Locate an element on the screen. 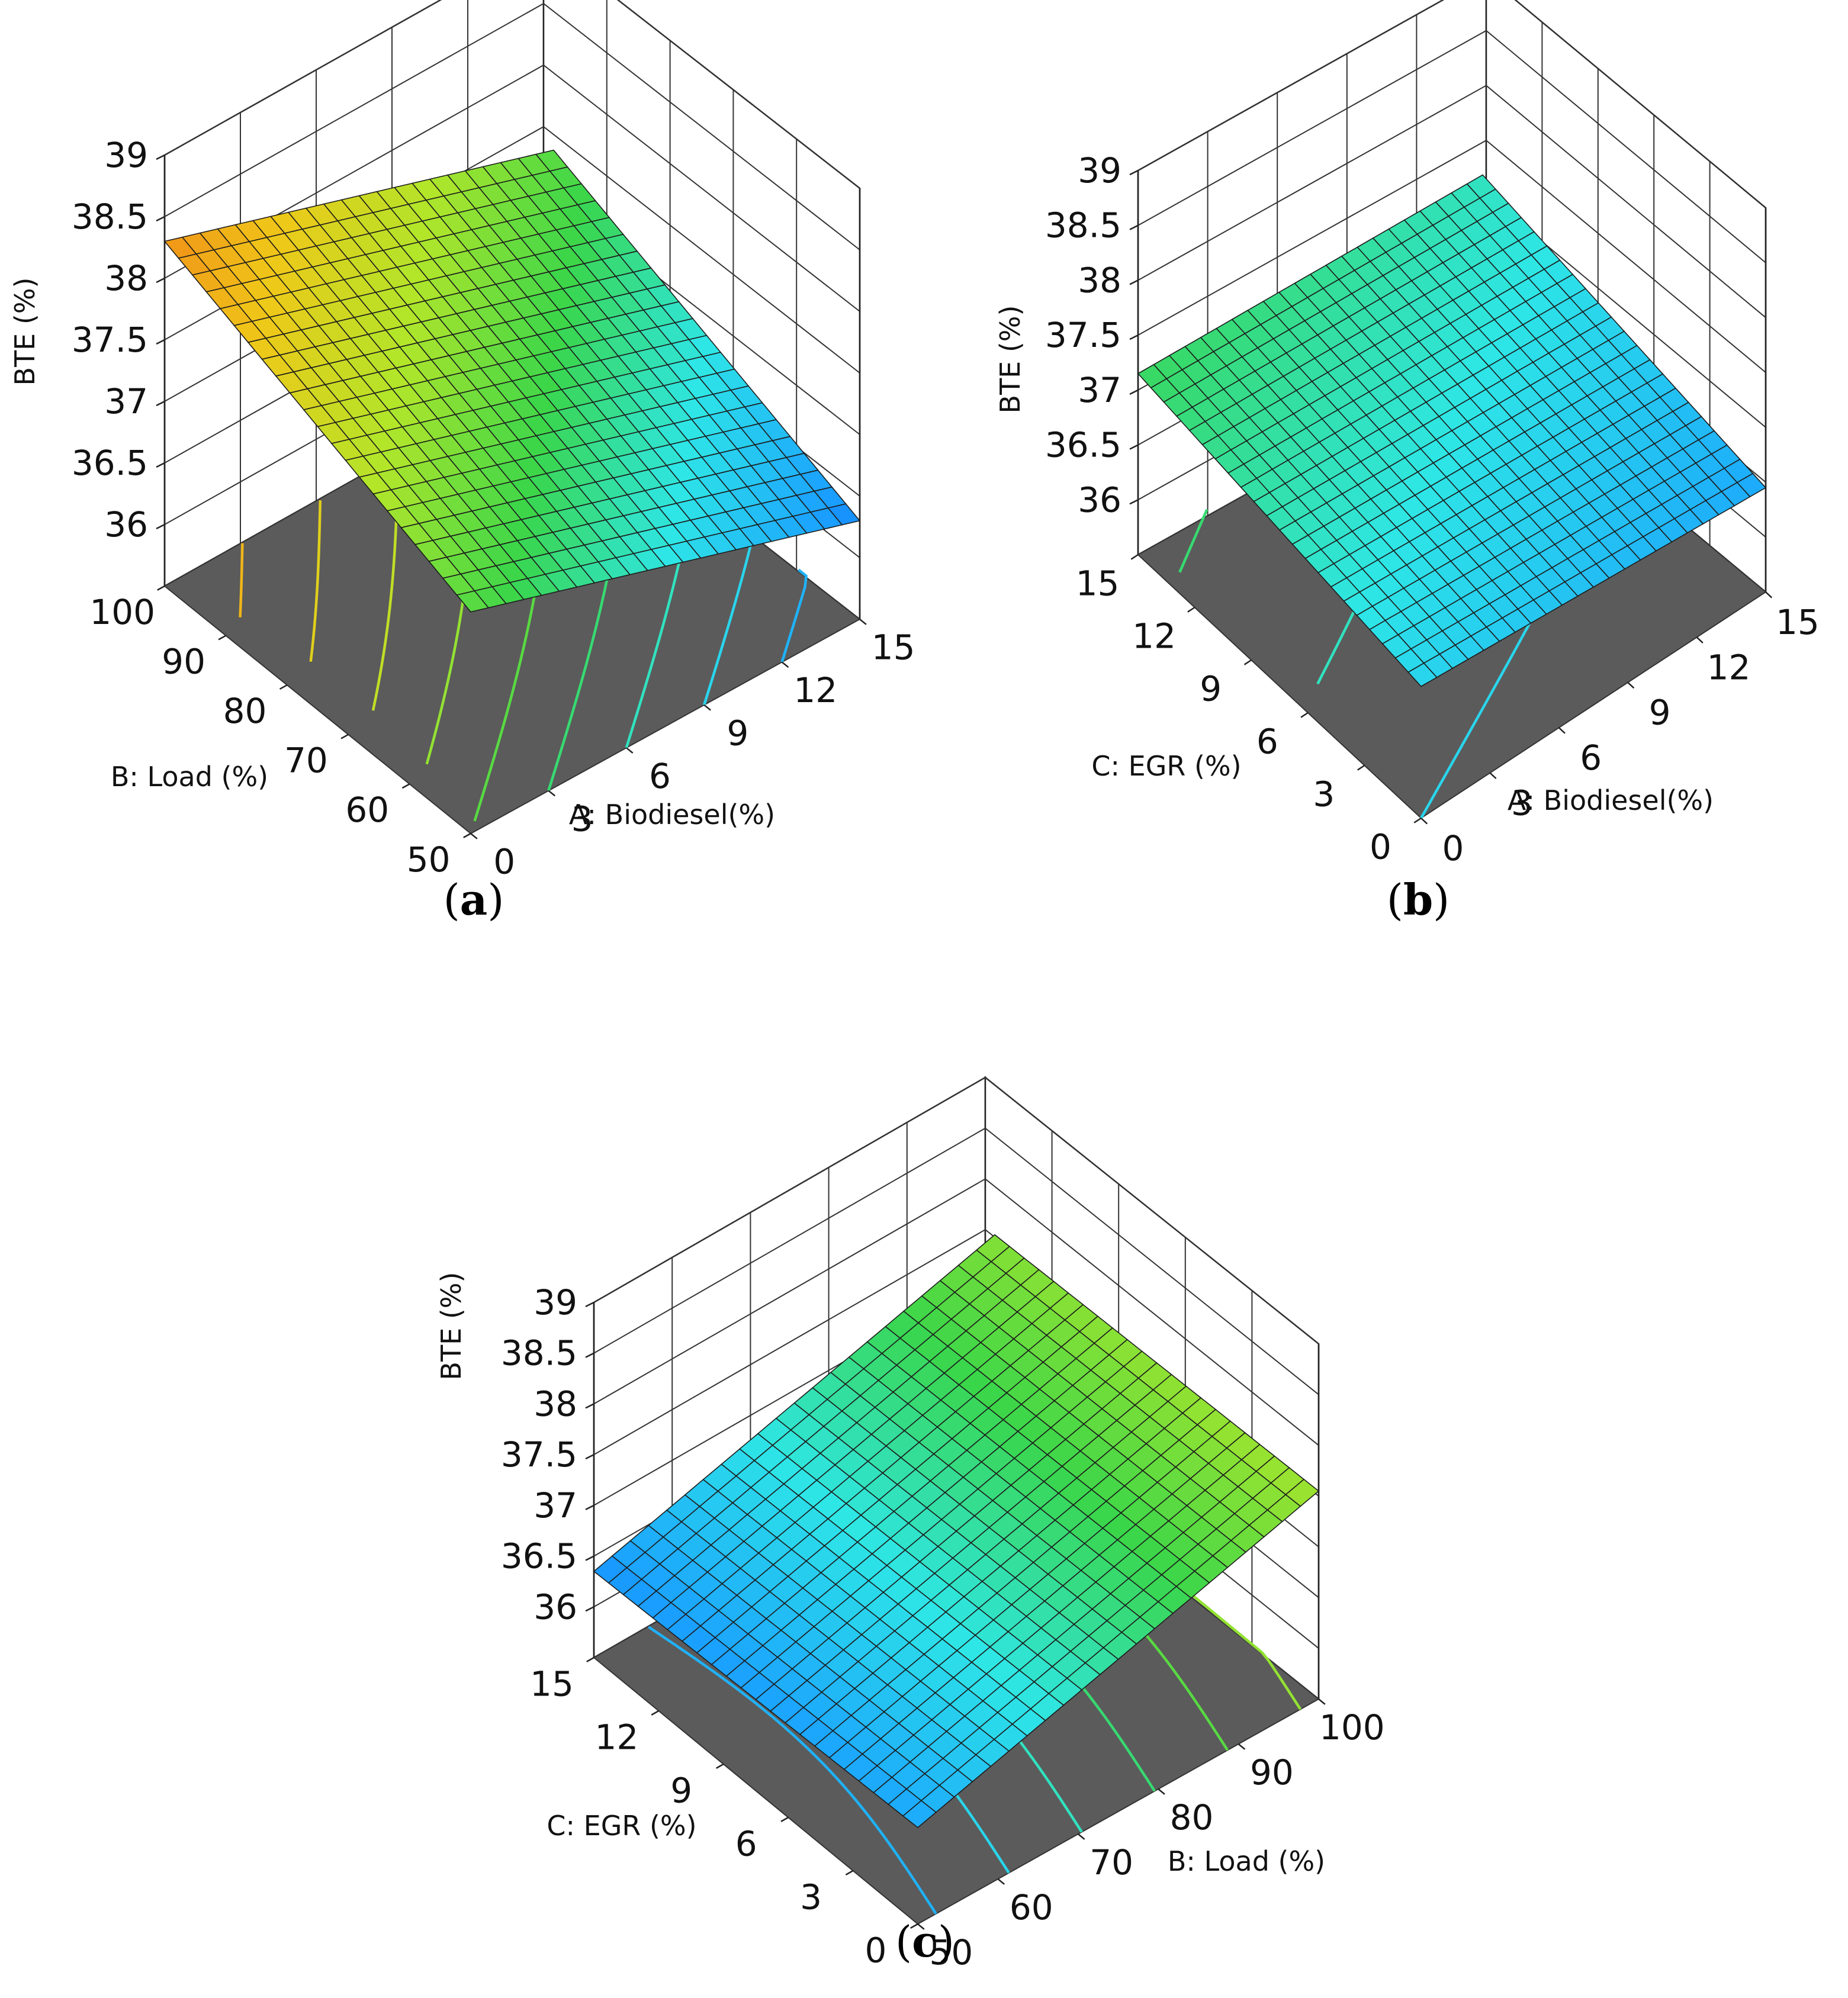 Image resolution: width=1848 pixels, height=1998 pixels. y-tick-label: 90 is located at coordinates (183, 661).